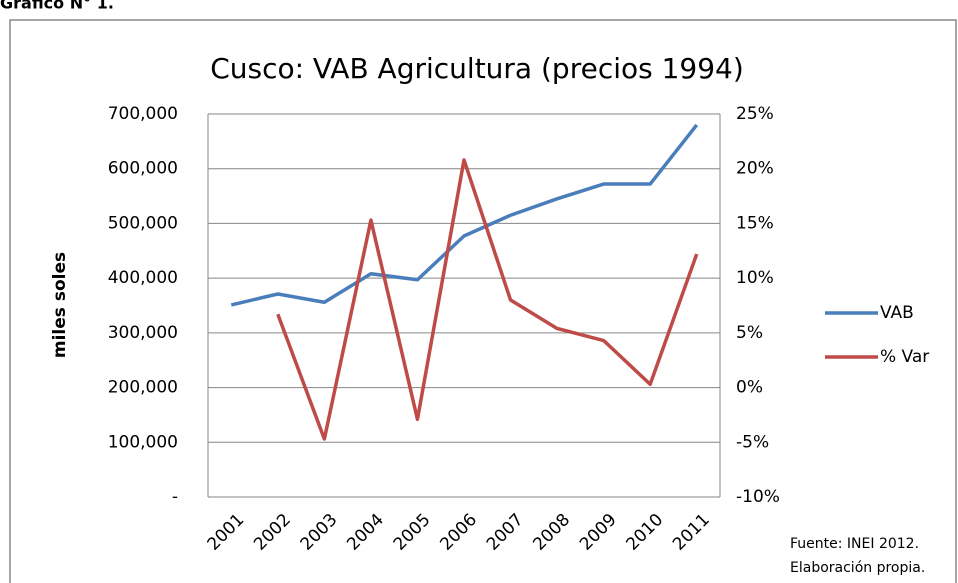 Image resolution: width=958 pixels, height=583 pixels. What do you see at coordinates (758, 497) in the screenshot?
I see `y2-tick-label: -10%` at bounding box center [758, 497].